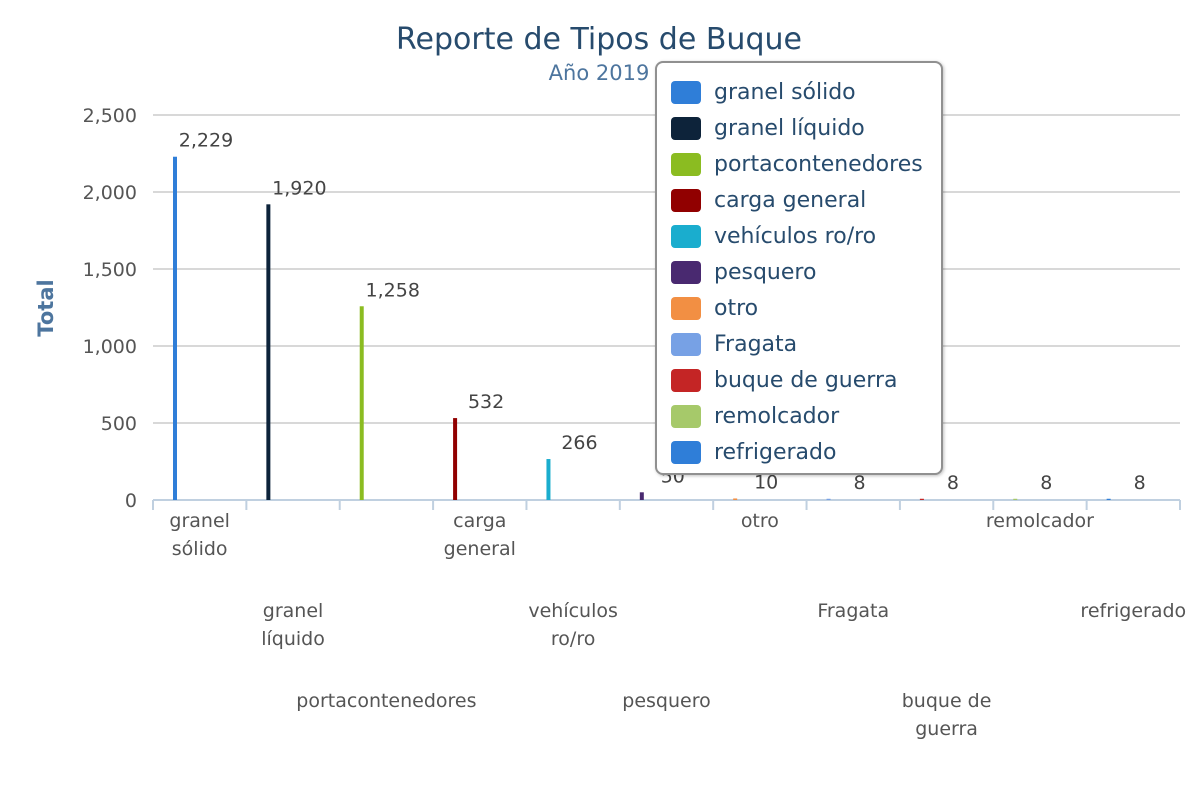 This screenshot has width=1200, height=800. I want to click on legend-item: portacontenedores, so click(806, 164).